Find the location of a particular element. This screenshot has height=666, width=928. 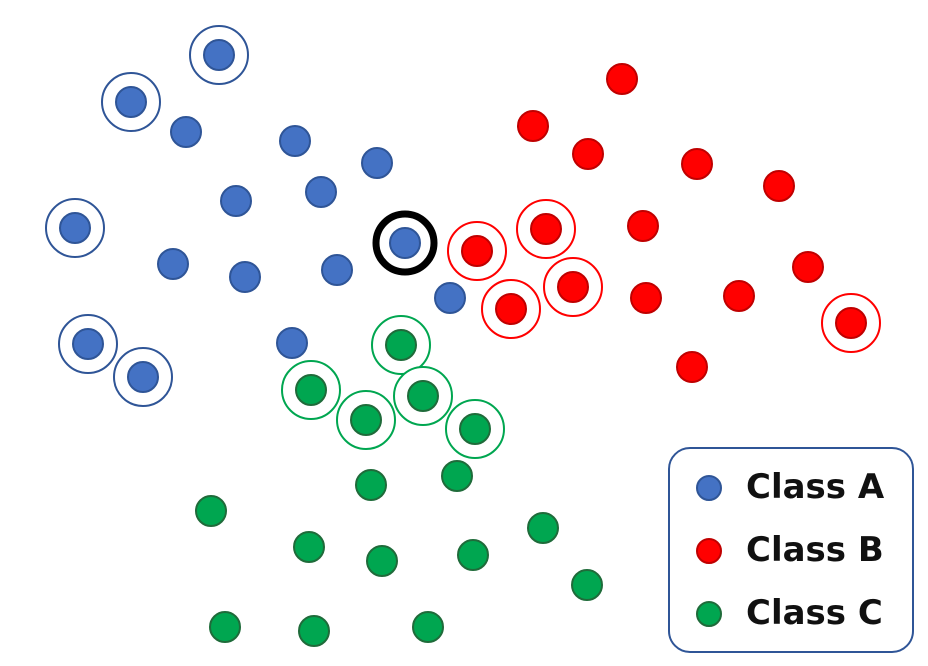

query-point is located at coordinates (405, 243).